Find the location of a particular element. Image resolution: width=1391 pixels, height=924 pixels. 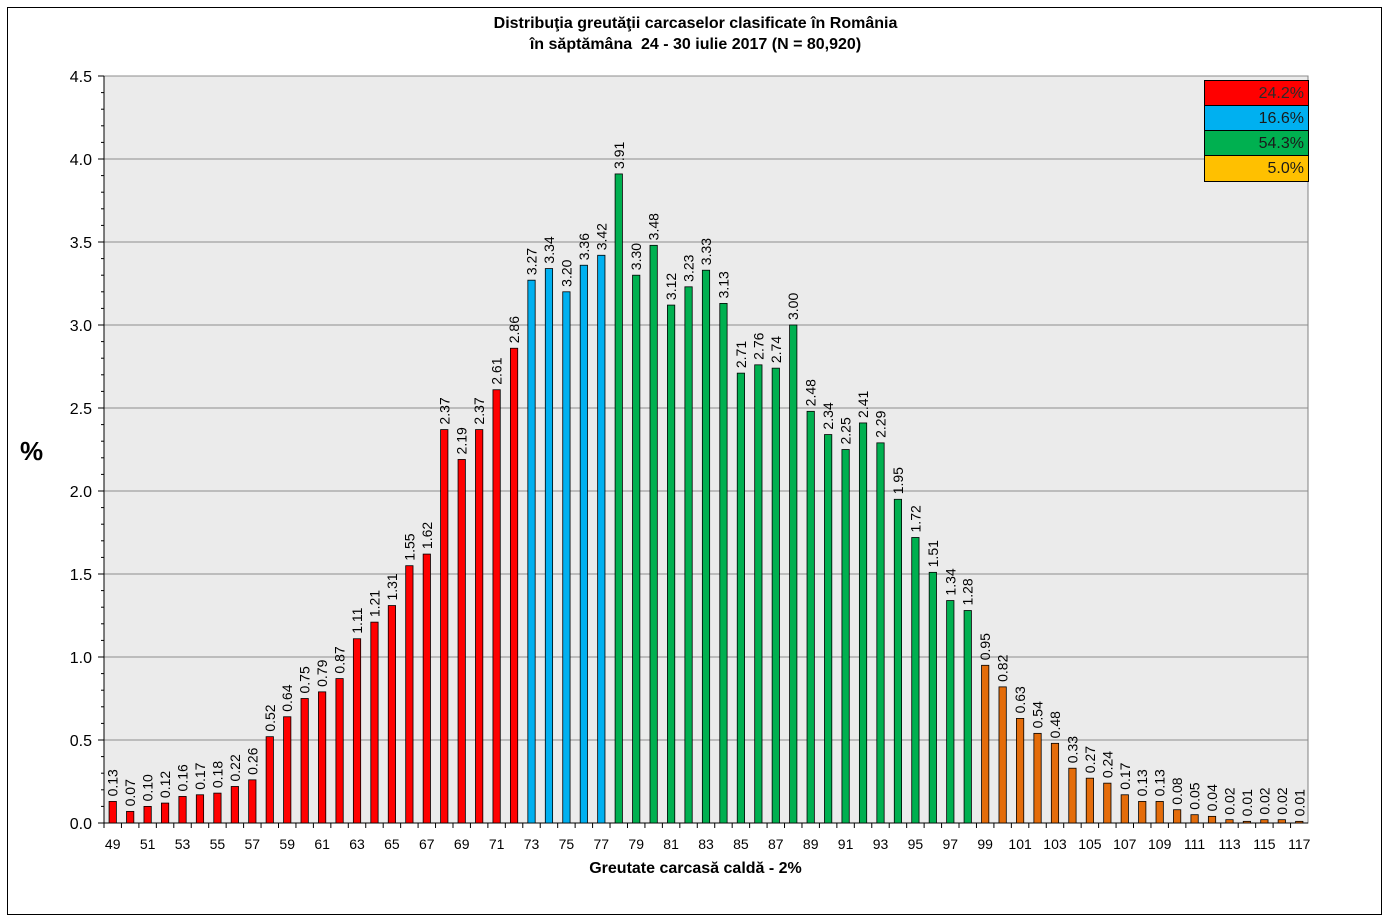

data-label: 0.52 is located at coordinates (270, 717).